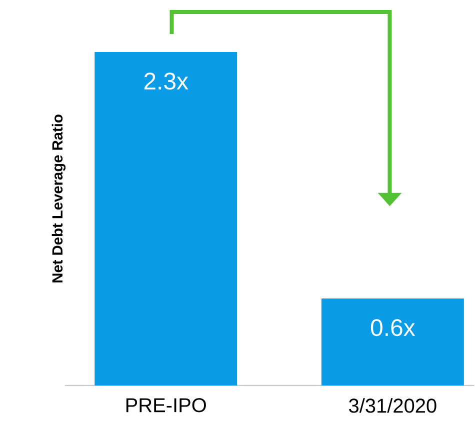 The width and height of the screenshot is (475, 442). I want to click on y-axis-title: Net Debt Leverage Ratio, so click(59, 198).